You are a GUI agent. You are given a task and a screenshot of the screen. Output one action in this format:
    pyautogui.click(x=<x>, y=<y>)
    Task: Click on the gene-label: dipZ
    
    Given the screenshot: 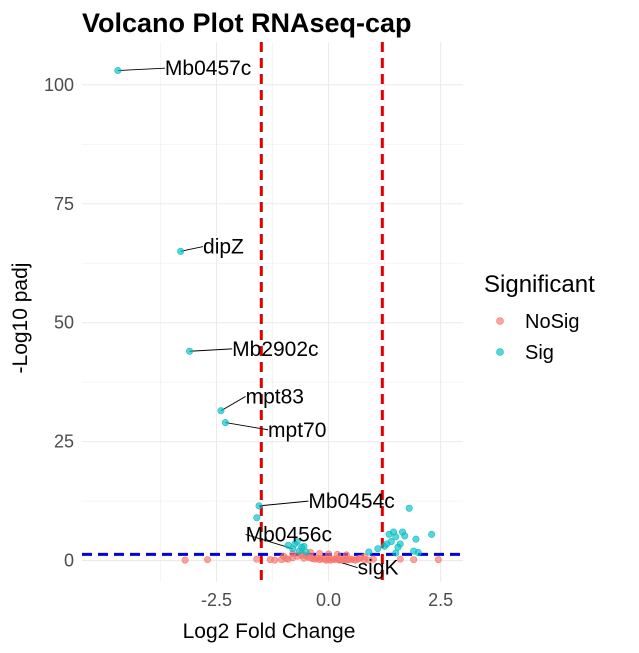 What is the action you would take?
    pyautogui.click(x=223, y=247)
    